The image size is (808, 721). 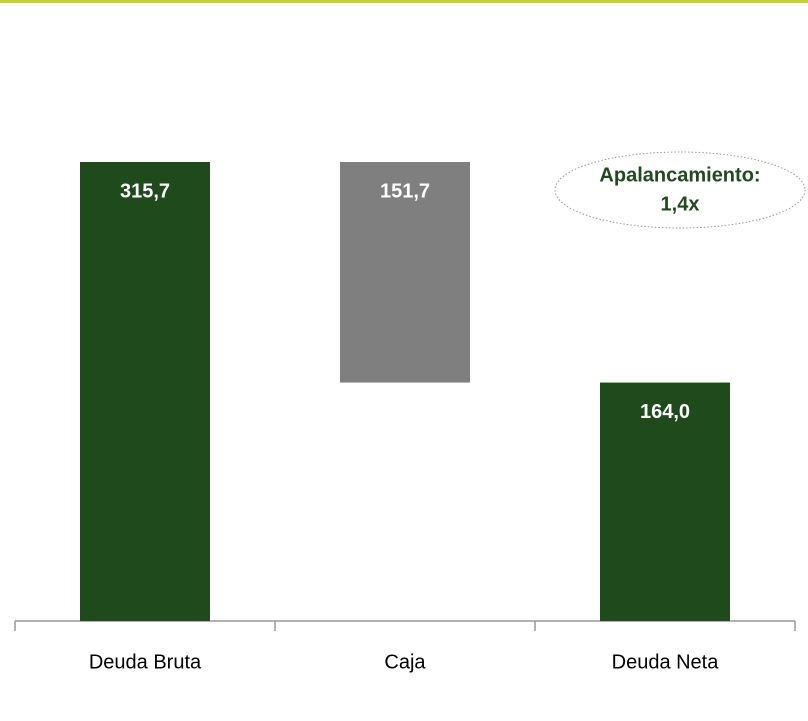 I want to click on value-label: 151,7, so click(x=405, y=191).